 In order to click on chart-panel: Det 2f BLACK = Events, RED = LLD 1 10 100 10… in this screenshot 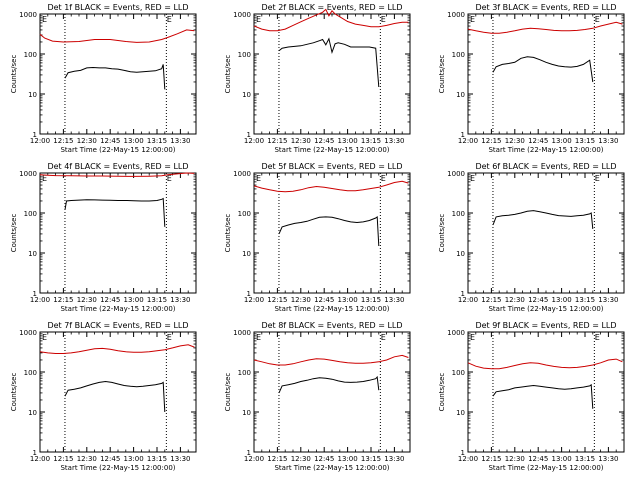, I will do `click(317, 78)`.